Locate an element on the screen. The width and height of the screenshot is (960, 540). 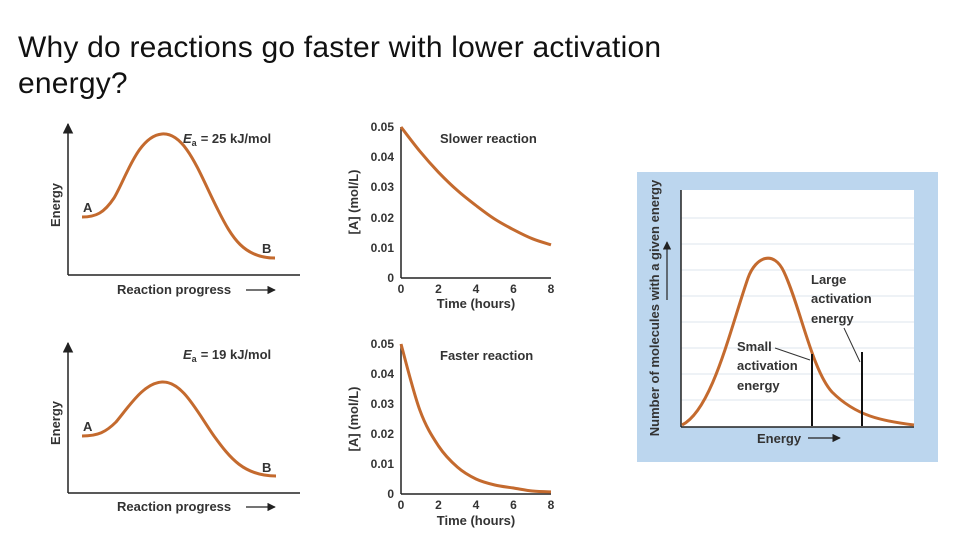
activation-energy-label: Ea = 19 kJ/mol is located at coordinates (227, 355).